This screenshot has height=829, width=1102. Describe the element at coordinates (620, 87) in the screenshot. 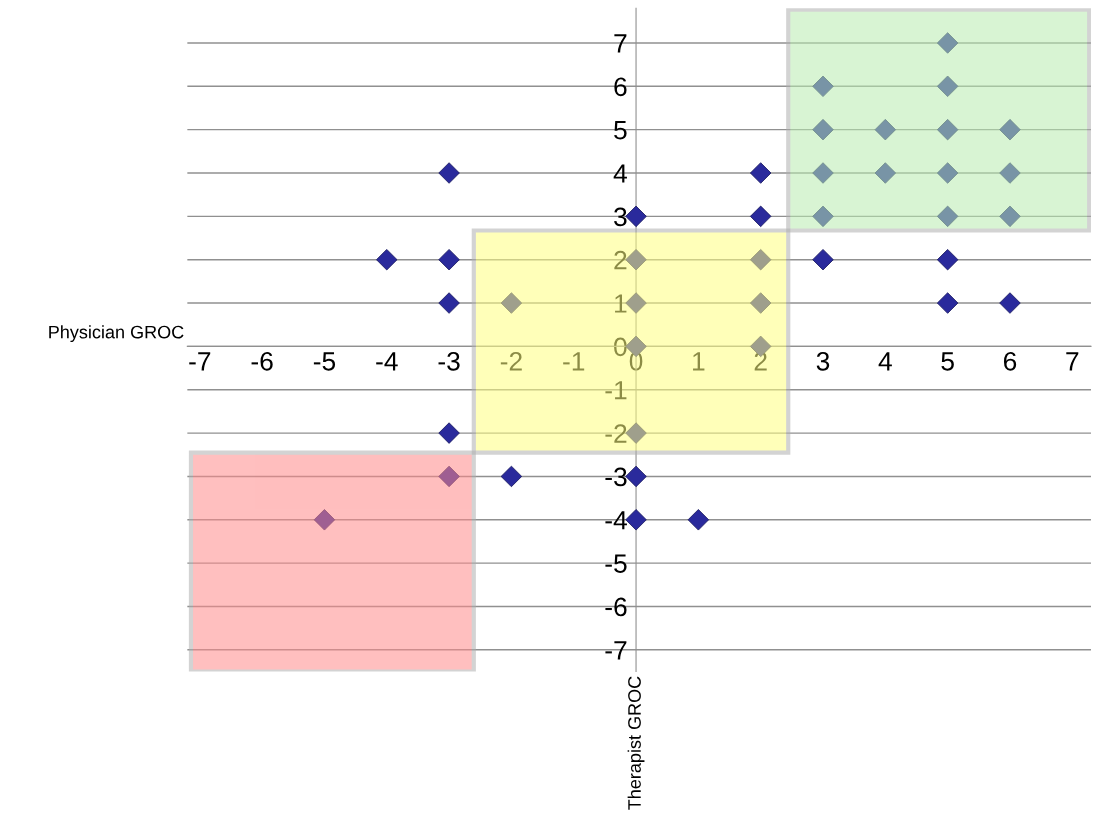

I see `y-tick-label: 6` at that location.